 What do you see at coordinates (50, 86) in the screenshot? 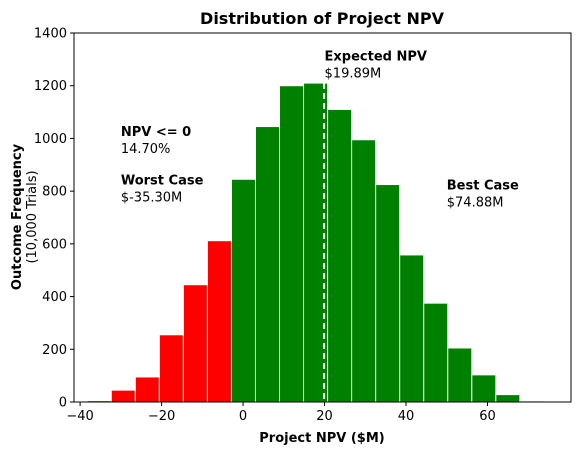
I see `y-tick-label: 1200` at bounding box center [50, 86].